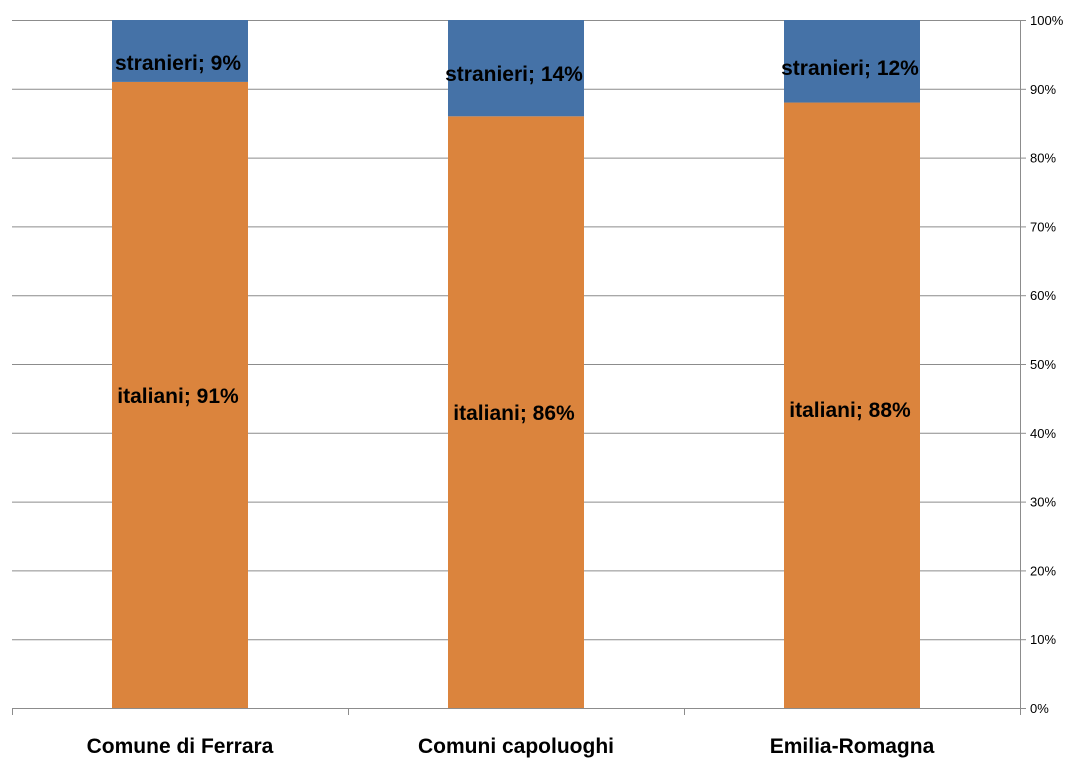 This screenshot has height=760, width=1082. Describe the element at coordinates (1039, 708) in the screenshot. I see `y-tick-label: 0%` at that location.